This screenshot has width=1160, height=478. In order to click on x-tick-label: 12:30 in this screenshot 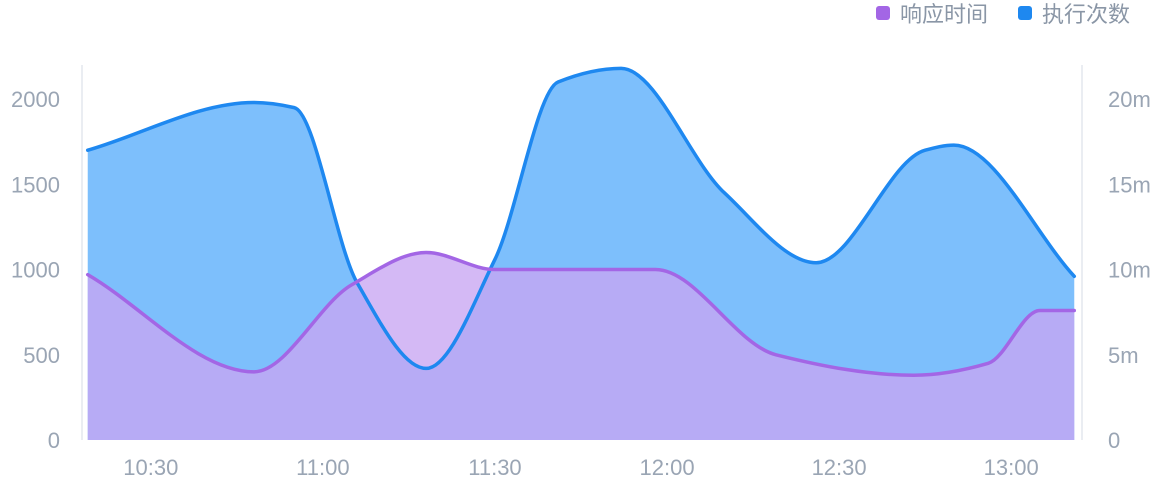, I will do `click(839, 466)`.